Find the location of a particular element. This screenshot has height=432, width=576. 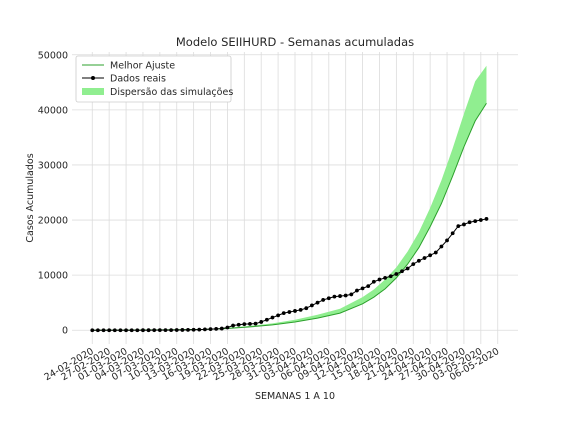

y-tick-label: 20000 is located at coordinates (53, 221).